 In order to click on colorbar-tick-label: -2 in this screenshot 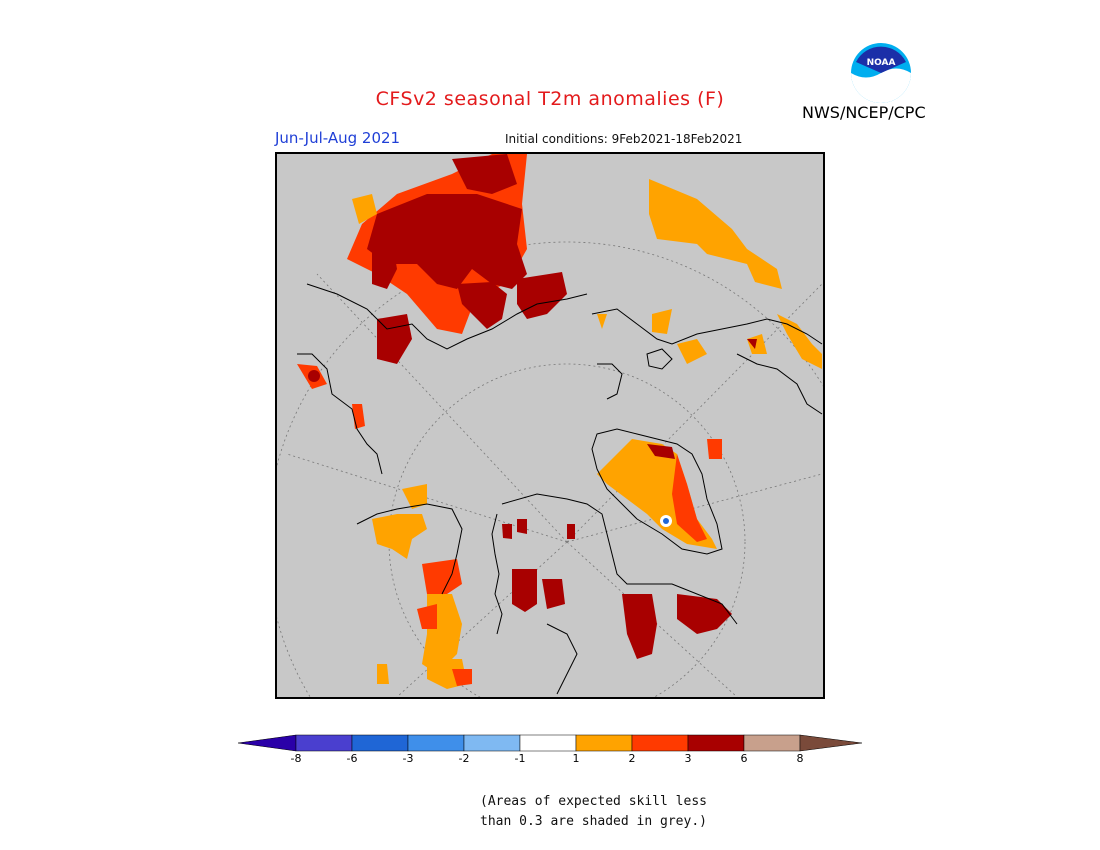, I will do `click(464, 758)`.